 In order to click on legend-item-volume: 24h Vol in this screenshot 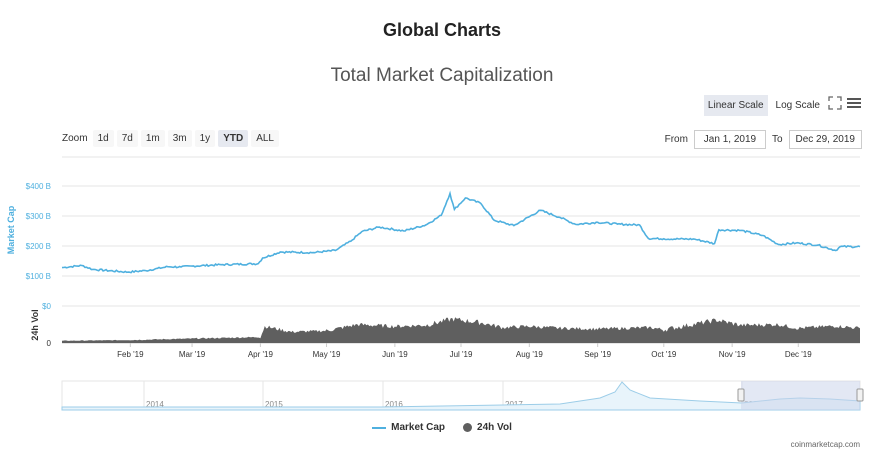, I will do `click(487, 427)`.